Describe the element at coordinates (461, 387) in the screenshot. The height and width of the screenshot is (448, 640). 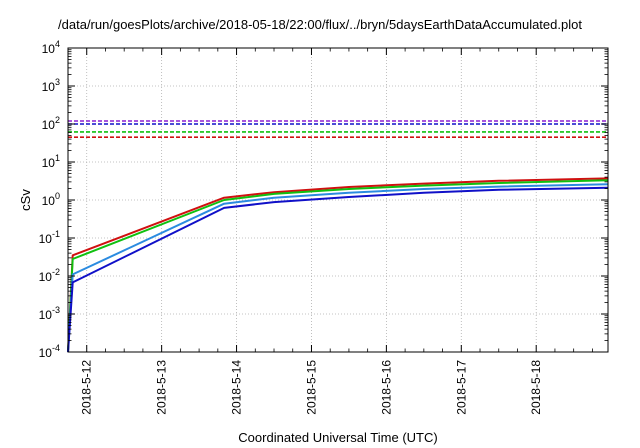
I see `x-tick-label: 2018-5-17` at that location.